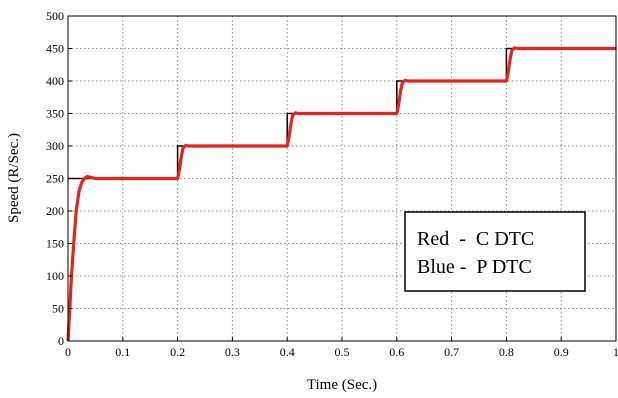 The image size is (618, 398). What do you see at coordinates (396, 352) in the screenshot?
I see `x-tick-label: 0.6` at bounding box center [396, 352].